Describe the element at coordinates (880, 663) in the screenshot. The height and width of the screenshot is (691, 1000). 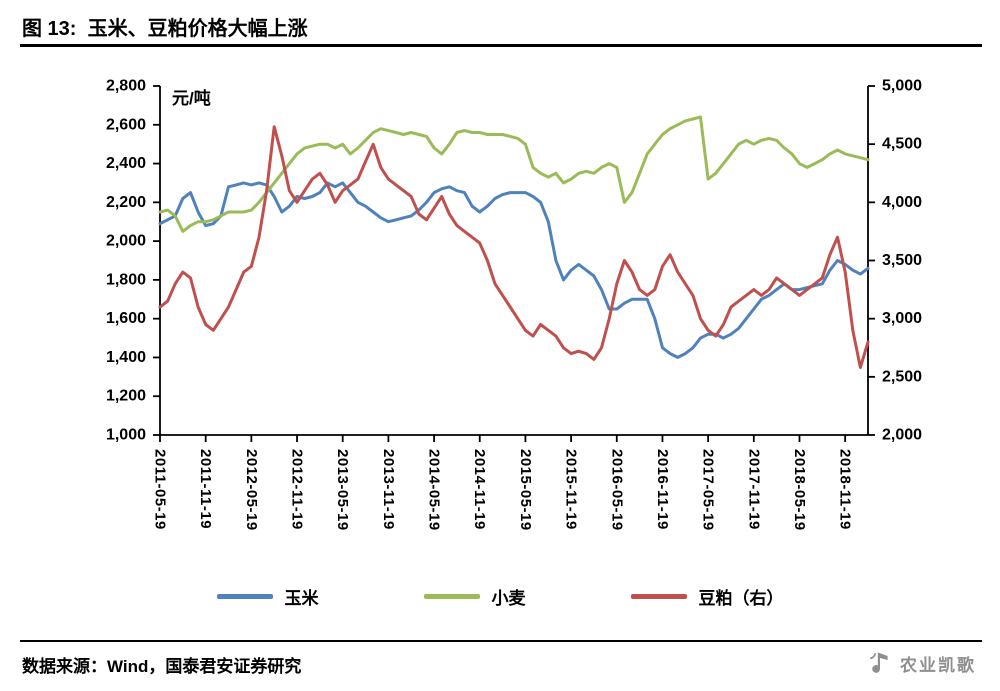
I see `brand-logo-icon` at that location.